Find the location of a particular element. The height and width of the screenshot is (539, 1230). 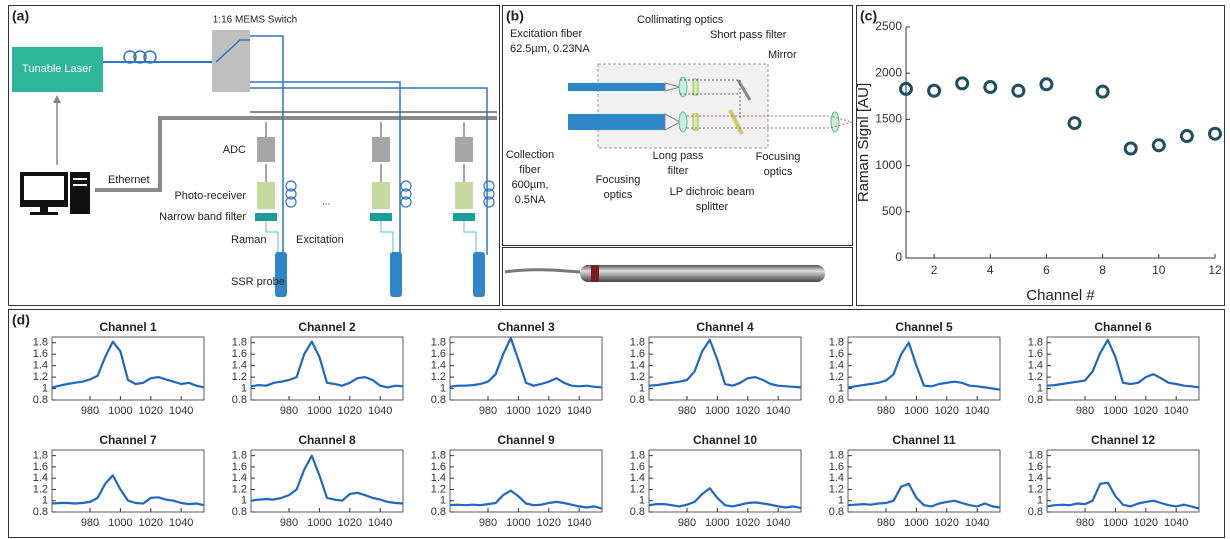

optics-label: Mirror is located at coordinates (782, 55).